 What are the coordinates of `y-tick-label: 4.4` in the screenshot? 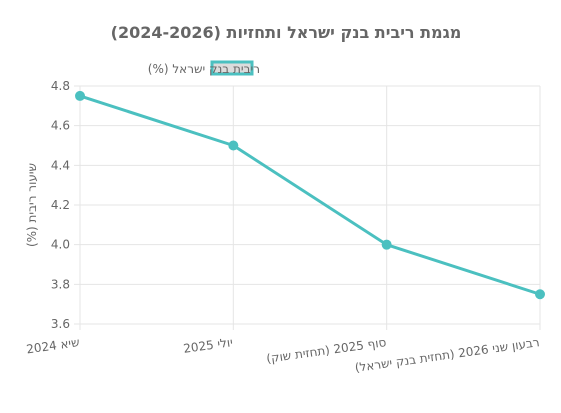 It's located at (60, 165).